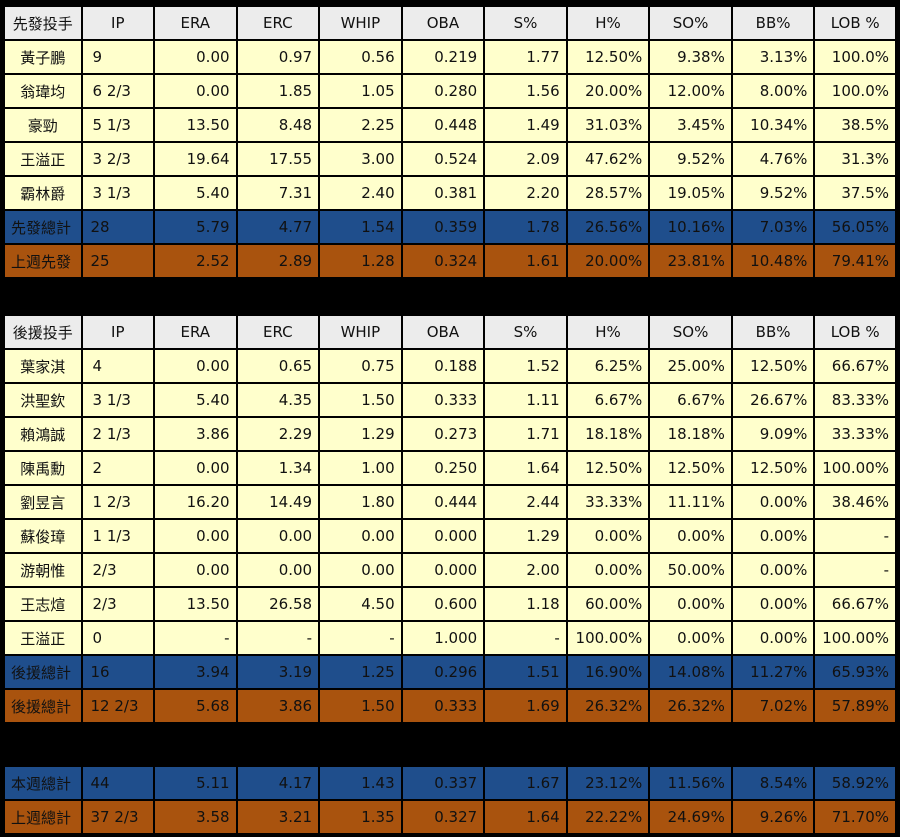 The width and height of the screenshot is (900, 837). Describe the element at coordinates (608, 125) in the screenshot. I see `stat-cell: 31.03%` at that location.